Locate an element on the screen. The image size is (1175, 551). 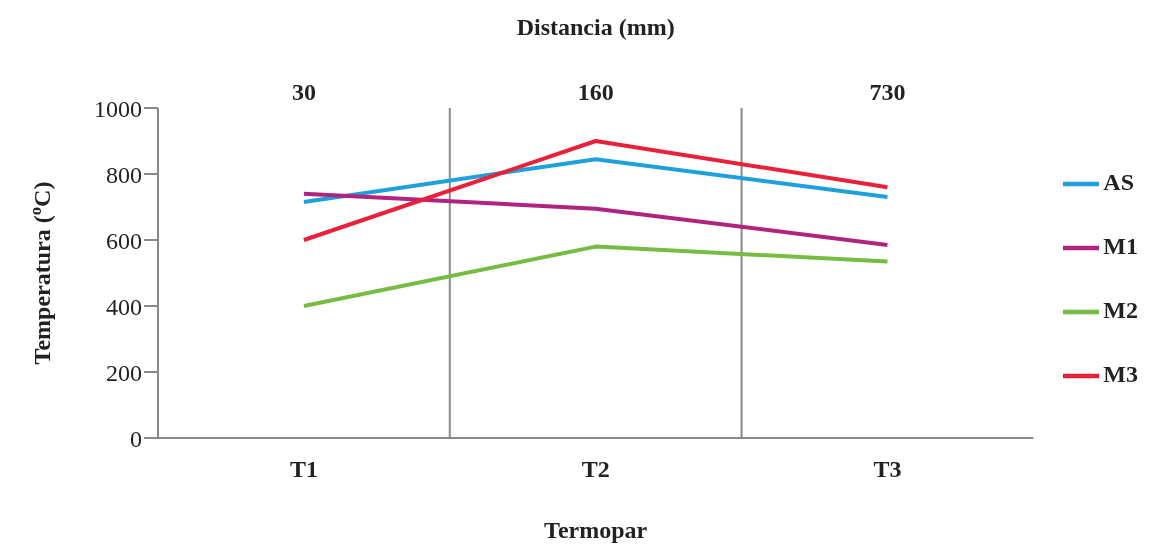
y-tick-label: 0 is located at coordinates (136, 438).